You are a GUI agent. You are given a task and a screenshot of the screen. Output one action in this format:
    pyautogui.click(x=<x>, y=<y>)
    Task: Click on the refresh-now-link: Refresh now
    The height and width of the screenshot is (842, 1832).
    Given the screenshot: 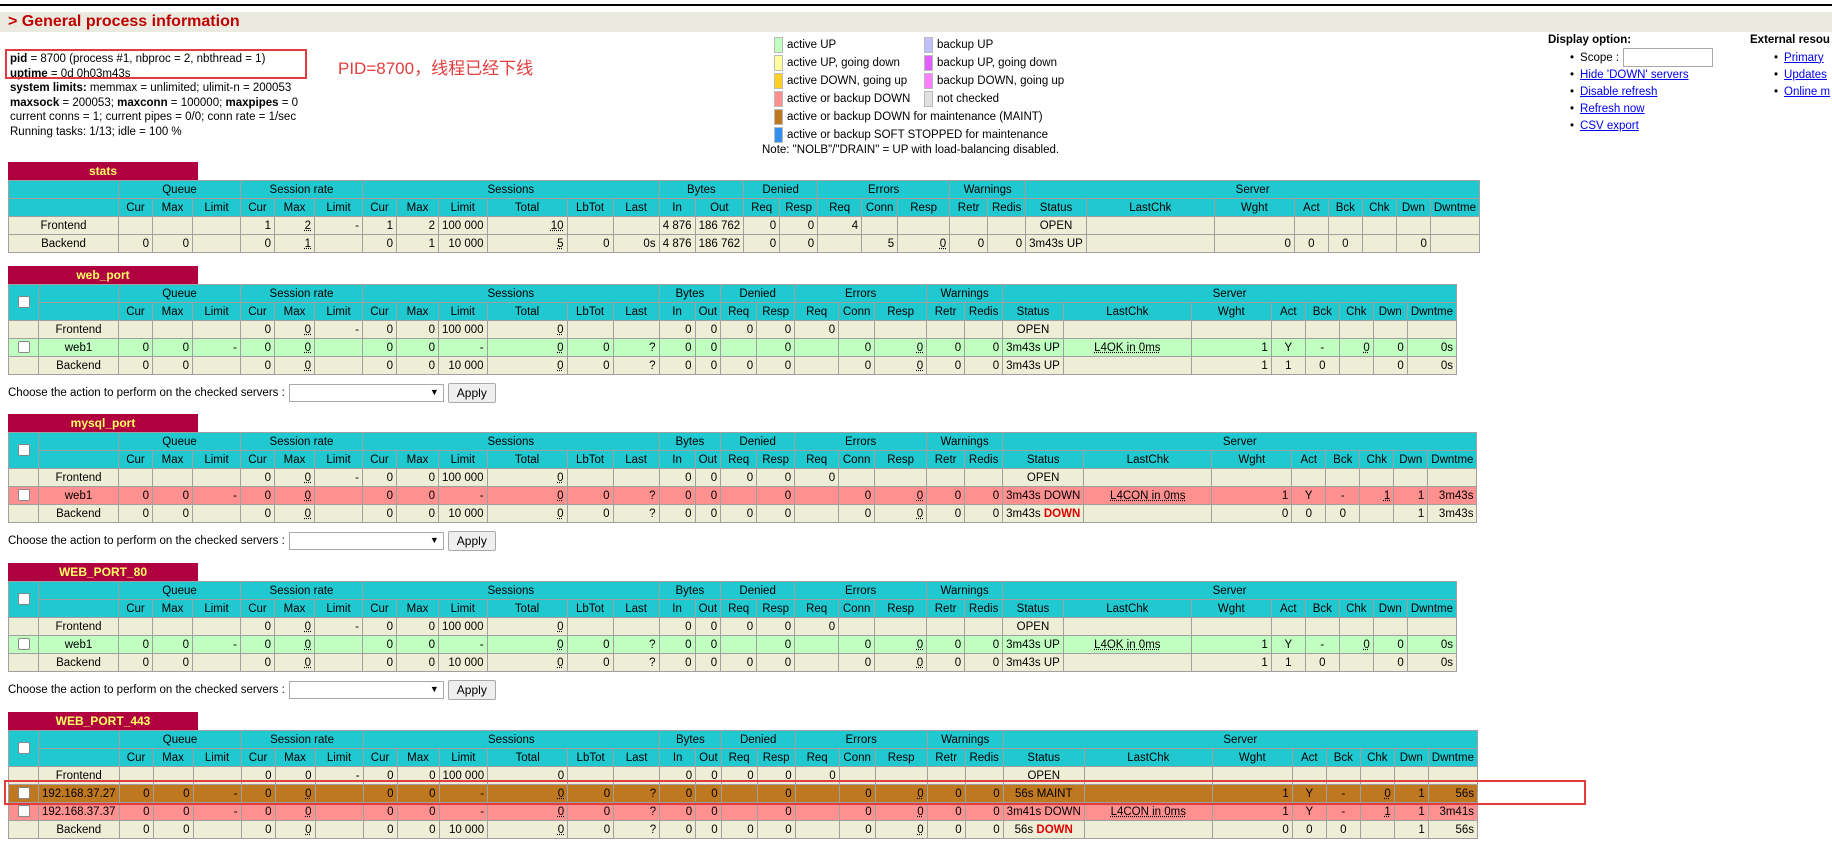 What is the action you would take?
    pyautogui.click(x=1612, y=108)
    